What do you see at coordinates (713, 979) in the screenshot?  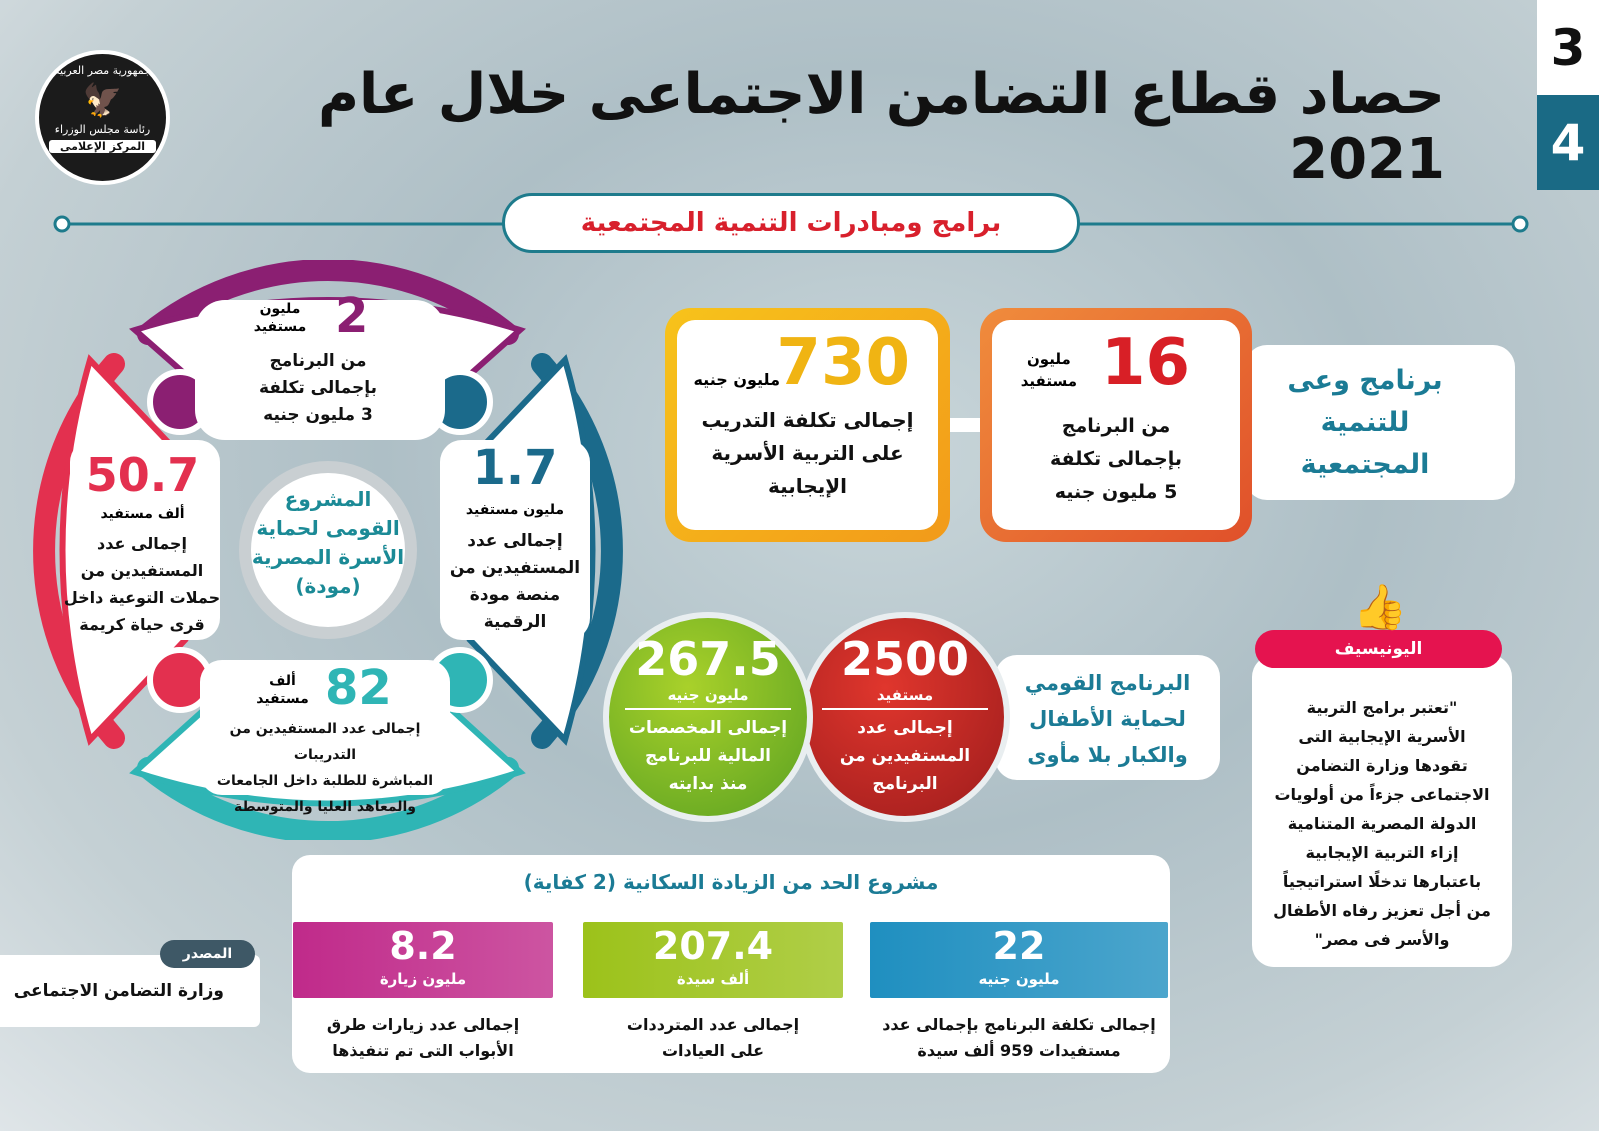 I see `unit: ألف سيدة` at bounding box center [713, 979].